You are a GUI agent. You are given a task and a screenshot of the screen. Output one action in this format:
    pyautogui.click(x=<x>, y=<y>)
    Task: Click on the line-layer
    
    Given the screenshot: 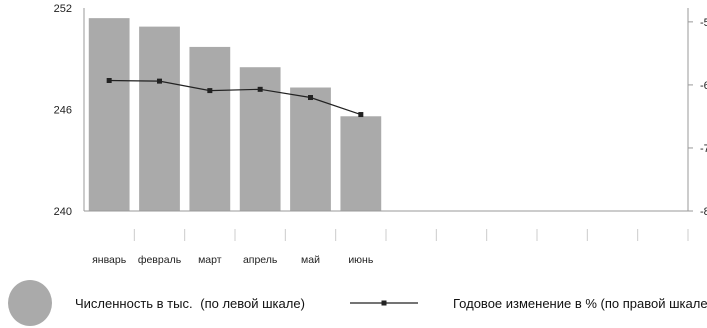 What is the action you would take?
    pyautogui.click(x=235, y=98)
    